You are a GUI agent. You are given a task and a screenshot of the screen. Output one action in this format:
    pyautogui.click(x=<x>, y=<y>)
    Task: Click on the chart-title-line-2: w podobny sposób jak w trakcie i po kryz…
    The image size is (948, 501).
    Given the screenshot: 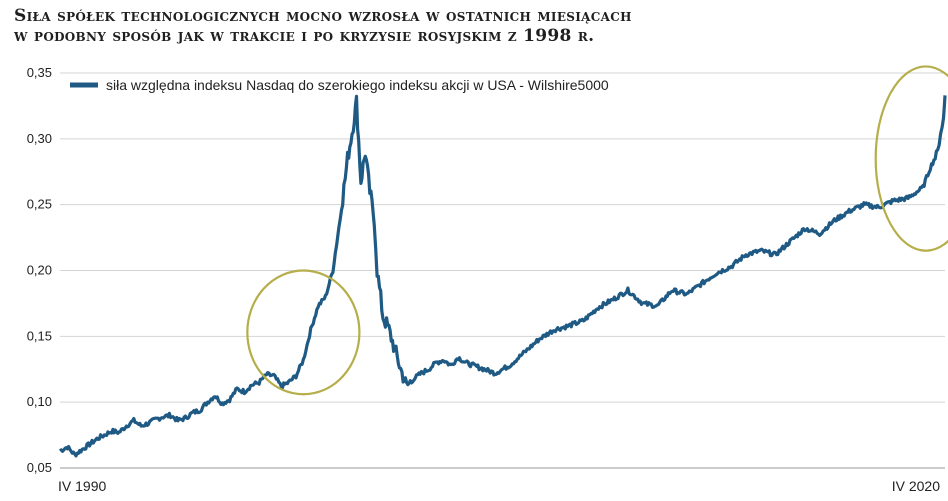 What is the action you would take?
    pyautogui.click(x=304, y=36)
    